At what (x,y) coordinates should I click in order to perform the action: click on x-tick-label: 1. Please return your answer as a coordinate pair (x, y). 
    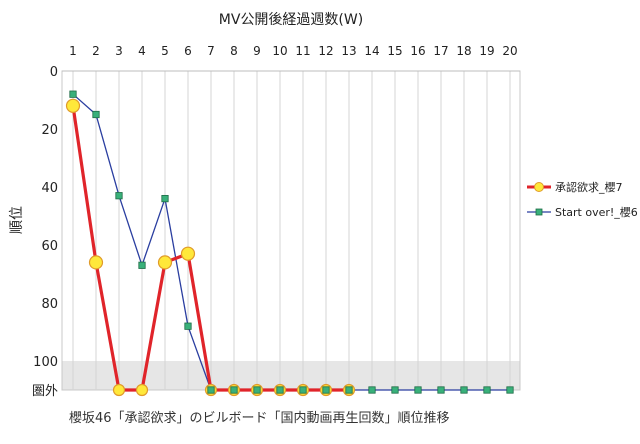
    Looking at the image, I should click on (73, 51).